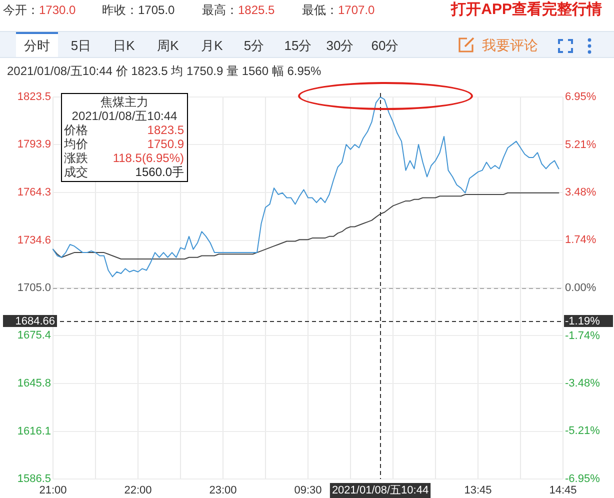 The width and height of the screenshot is (614, 498). I want to click on text: 最高：, so click(220, 10).